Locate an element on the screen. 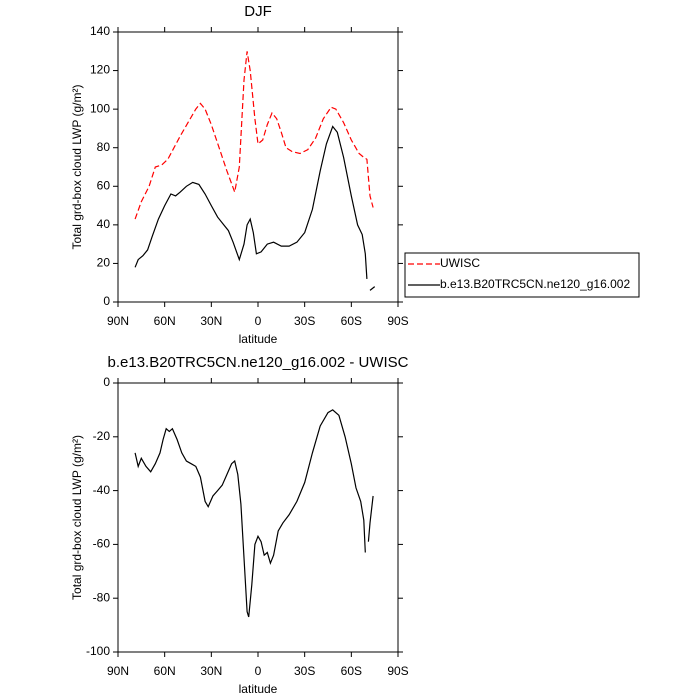  y-tick-label: 80 is located at coordinates (104, 147).